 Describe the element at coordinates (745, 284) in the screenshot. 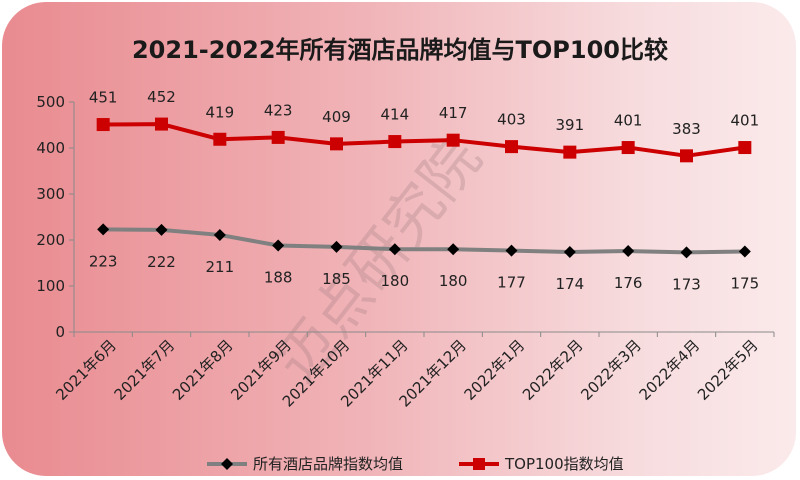

I see `data-label: 175` at that location.